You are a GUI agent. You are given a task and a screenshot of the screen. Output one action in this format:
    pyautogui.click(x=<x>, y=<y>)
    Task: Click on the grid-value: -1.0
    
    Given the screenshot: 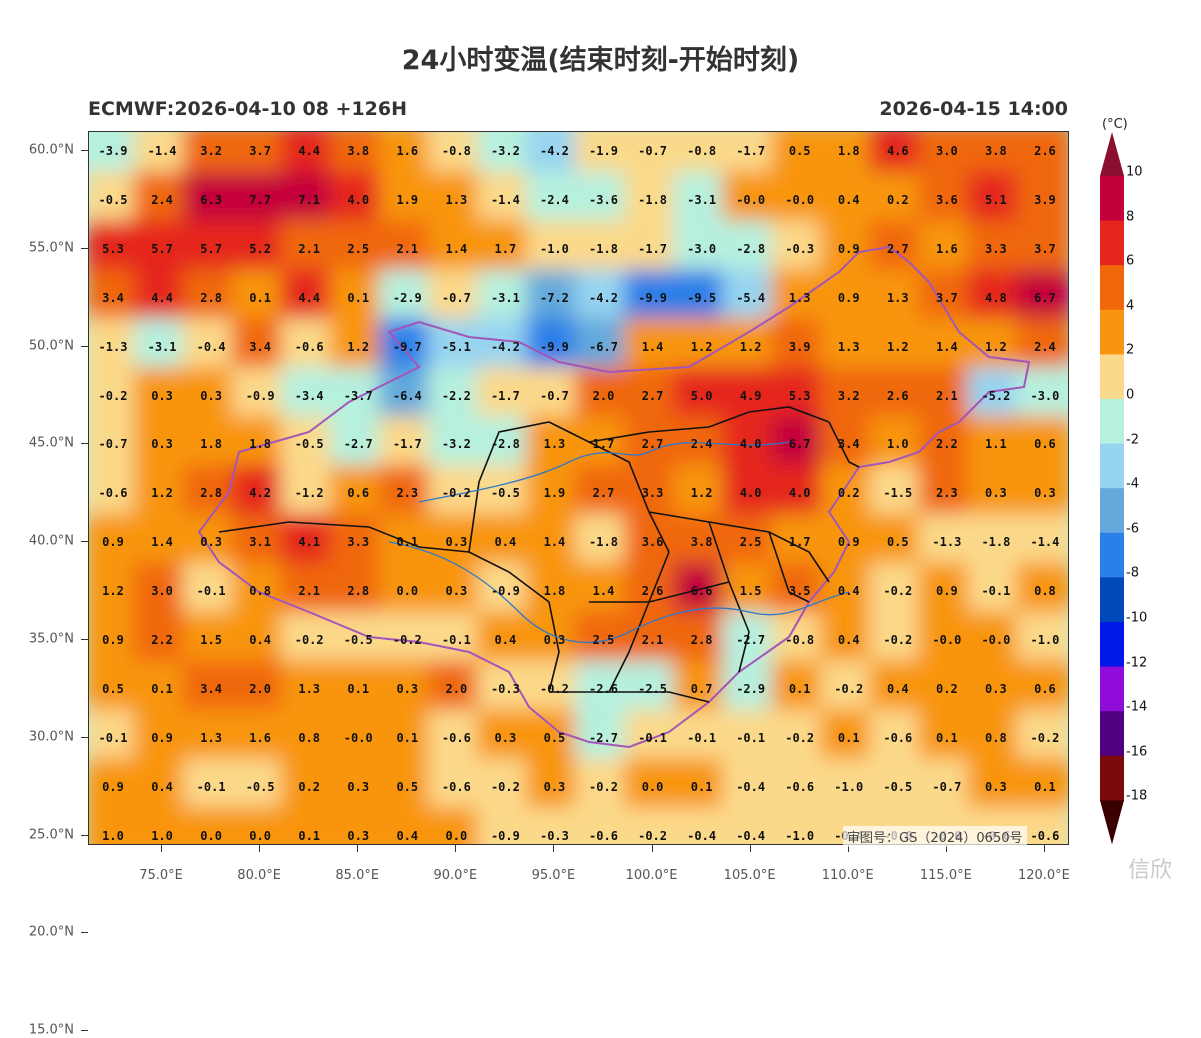 What is the action you would take?
    pyautogui.click(x=849, y=786)
    